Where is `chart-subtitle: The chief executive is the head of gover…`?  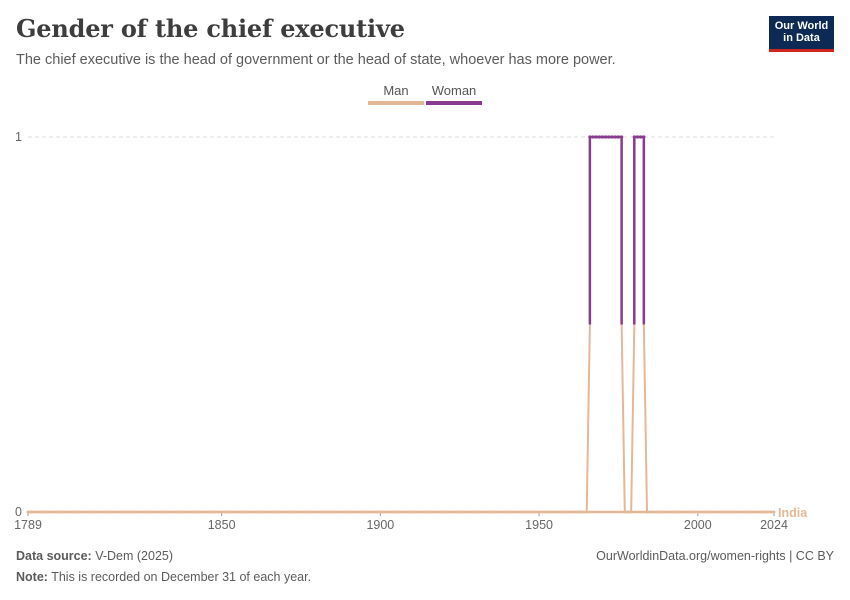
chart-subtitle: The chief executive is the head of gover… is located at coordinates (316, 60).